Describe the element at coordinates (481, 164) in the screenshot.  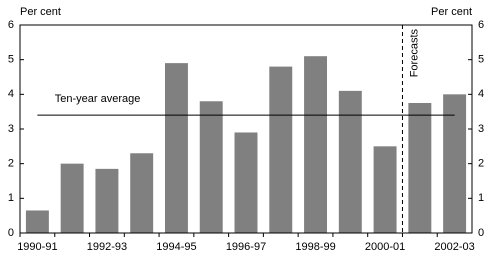
I see `y2-tick-label: 2` at that location.